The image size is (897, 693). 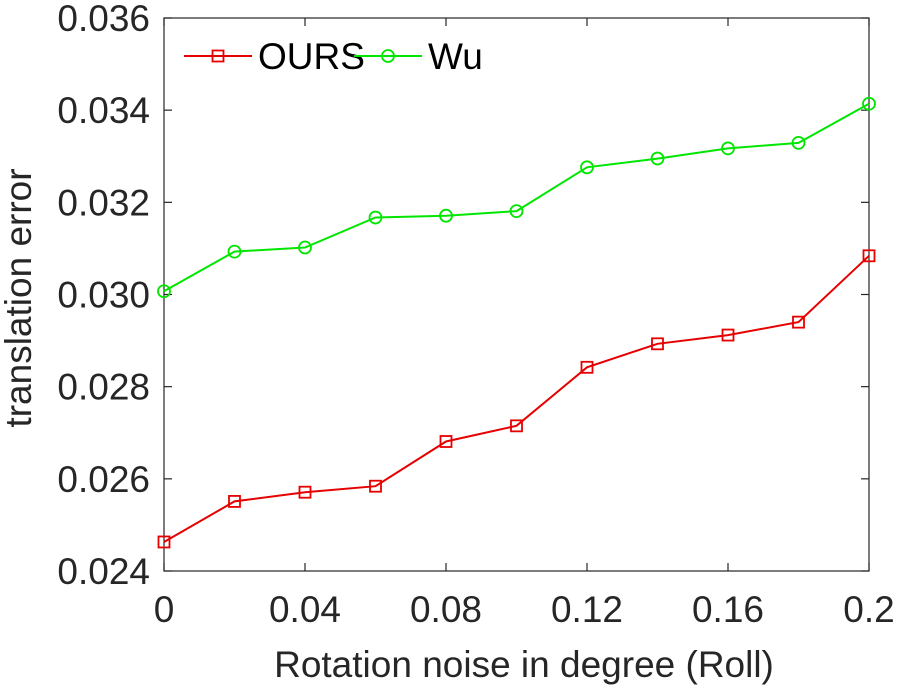 What do you see at coordinates (388, 56) in the screenshot?
I see `legend-marker-wu` at bounding box center [388, 56].